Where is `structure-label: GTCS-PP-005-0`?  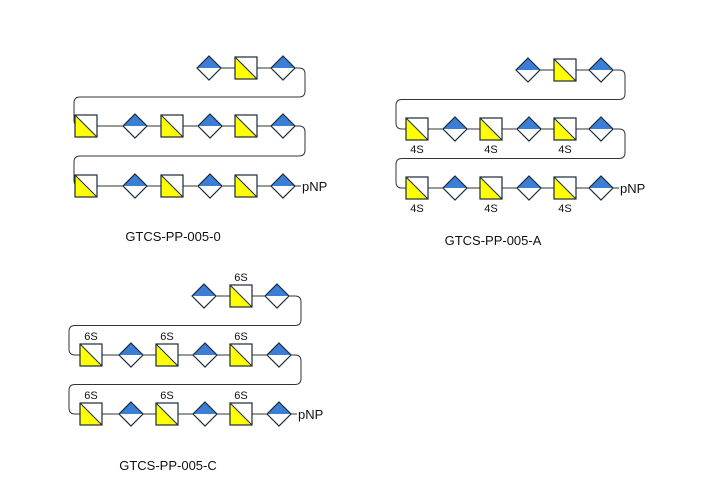 structure-label: GTCS-PP-005-0 is located at coordinates (172, 236).